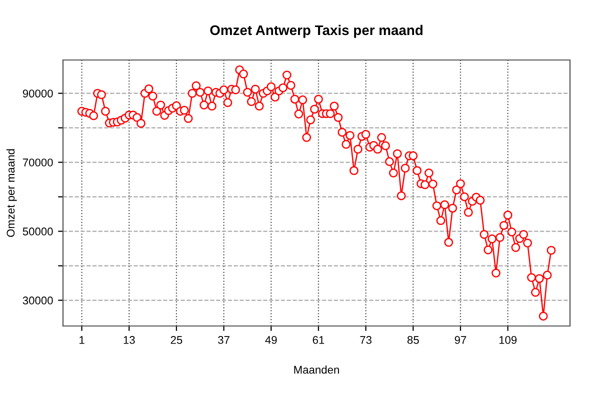 The image size is (600, 400). Describe the element at coordinates (316, 31) in the screenshot. I see `chart-title: Omzet Antwerp Taxis per maand` at that location.